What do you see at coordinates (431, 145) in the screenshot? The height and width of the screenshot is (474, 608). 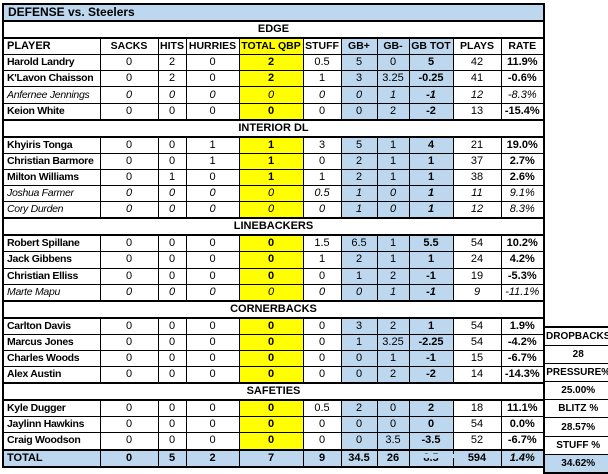 I see `stat-cell: 4` at bounding box center [431, 145].